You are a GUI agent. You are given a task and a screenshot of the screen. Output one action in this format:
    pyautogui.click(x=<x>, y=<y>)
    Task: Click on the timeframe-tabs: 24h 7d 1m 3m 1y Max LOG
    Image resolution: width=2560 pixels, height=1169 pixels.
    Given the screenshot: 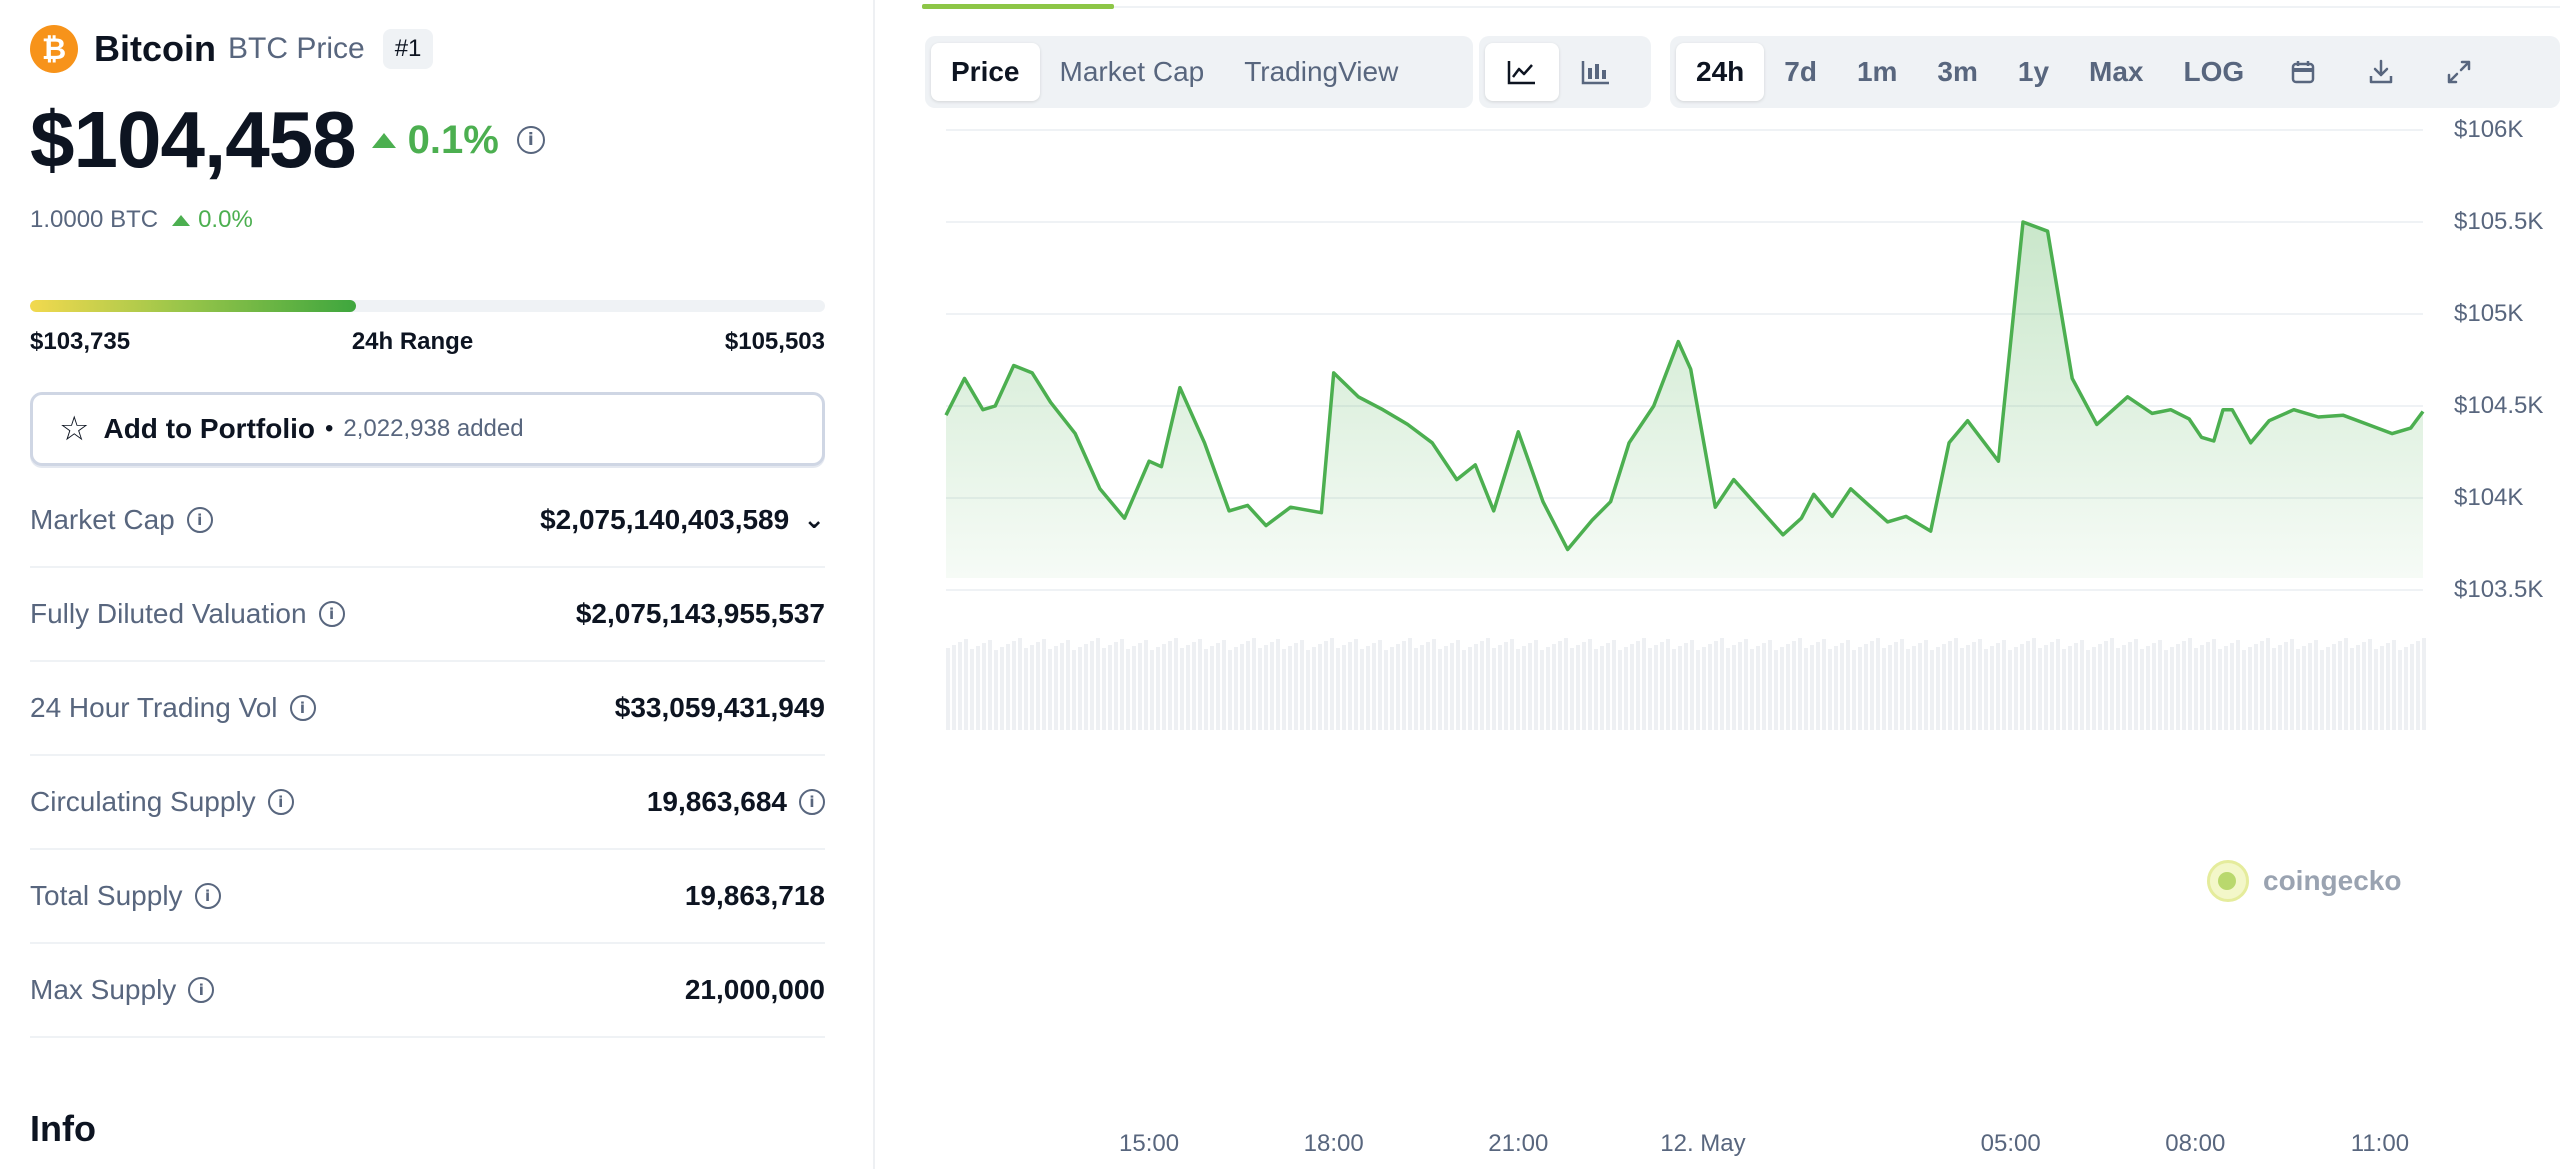 What is the action you would take?
    pyautogui.click(x=2115, y=72)
    